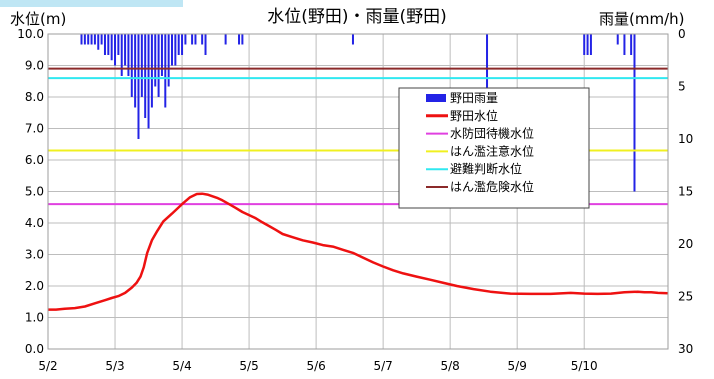  I want to click on left-tick-label: 6.0, so click(34, 160).